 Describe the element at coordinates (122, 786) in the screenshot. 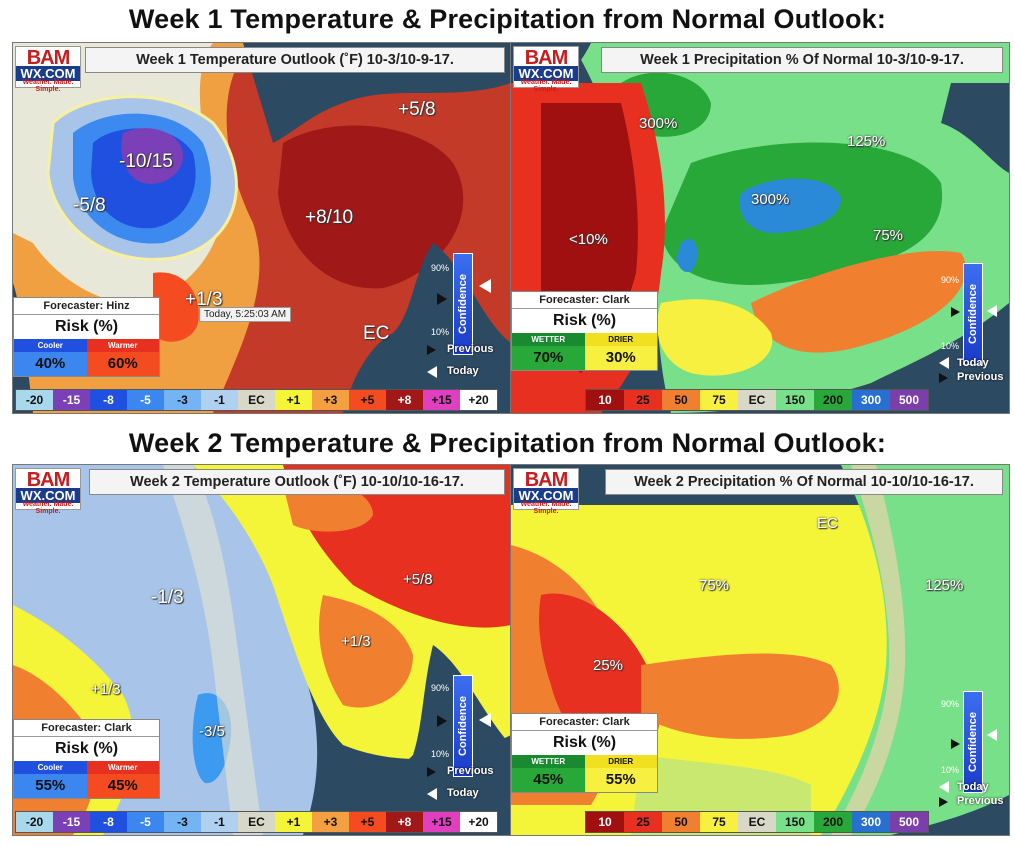

I see `risk-warmer-value: 45%` at that location.